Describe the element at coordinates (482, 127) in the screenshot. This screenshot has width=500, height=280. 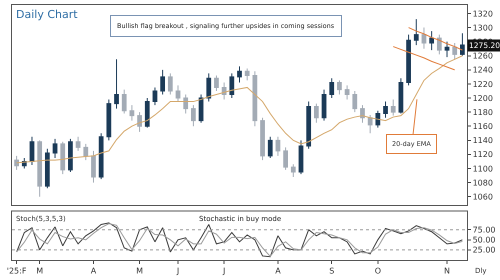
I see `y-tick-label: 1160` at that location.